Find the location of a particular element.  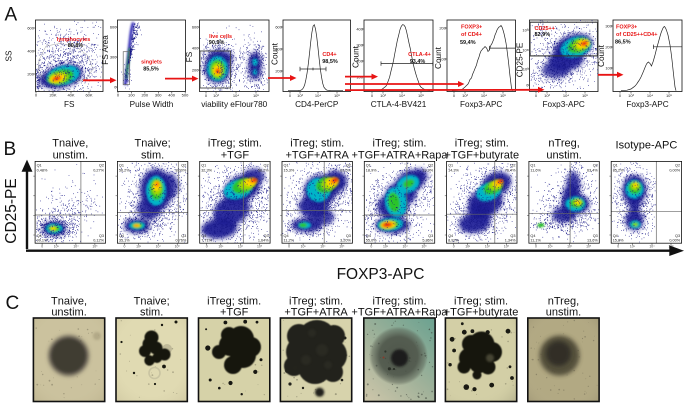

svg-text: Foxp3-APC is located at coordinates (481, 104).